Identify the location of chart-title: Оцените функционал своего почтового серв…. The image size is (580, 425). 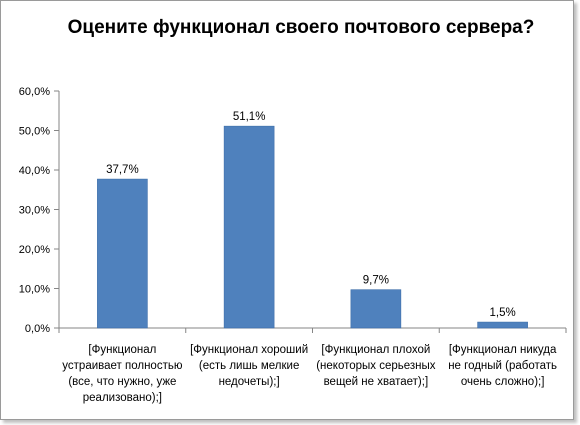
(301, 27).